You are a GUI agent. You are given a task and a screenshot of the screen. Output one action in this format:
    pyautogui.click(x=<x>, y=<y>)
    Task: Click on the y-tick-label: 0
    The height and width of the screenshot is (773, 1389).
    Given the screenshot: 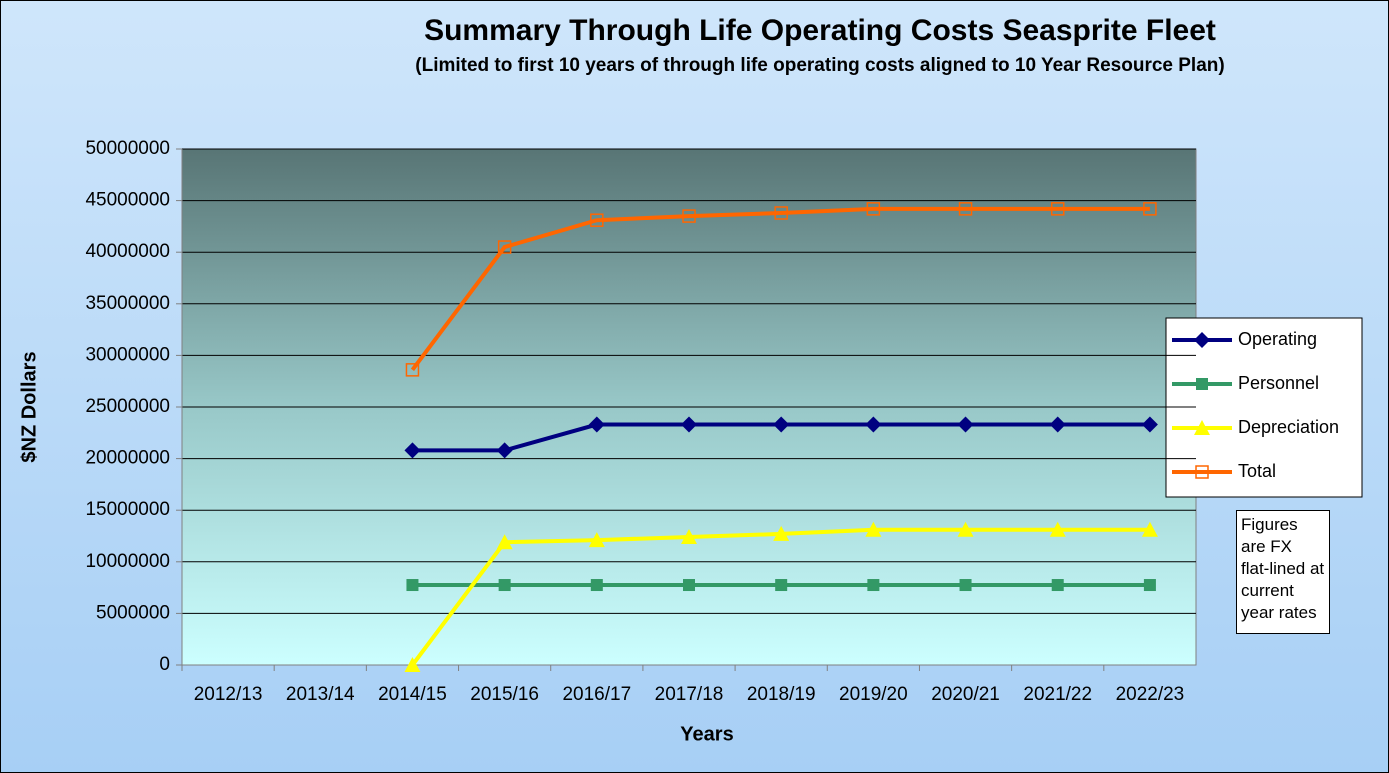 What is the action you would take?
    pyautogui.click(x=164, y=664)
    